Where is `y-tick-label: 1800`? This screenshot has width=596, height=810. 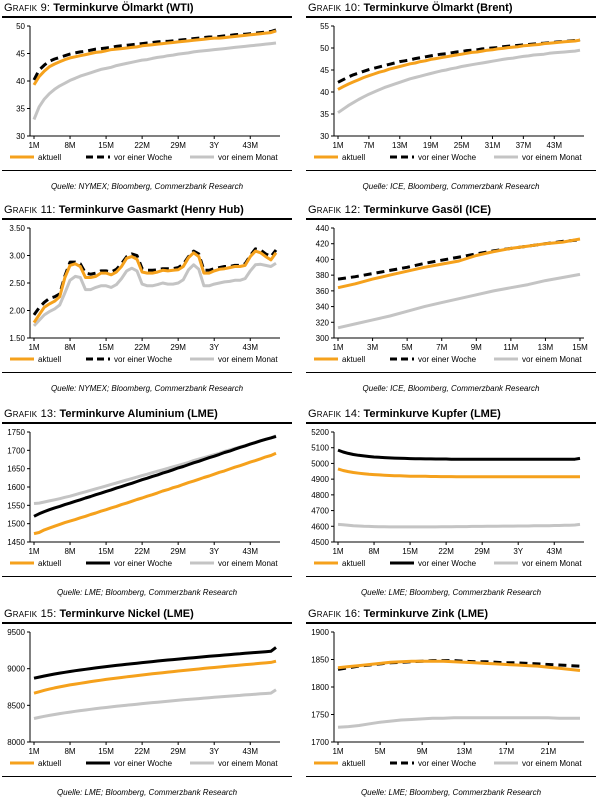 y-tick-label: 1800 is located at coordinates (320, 687).